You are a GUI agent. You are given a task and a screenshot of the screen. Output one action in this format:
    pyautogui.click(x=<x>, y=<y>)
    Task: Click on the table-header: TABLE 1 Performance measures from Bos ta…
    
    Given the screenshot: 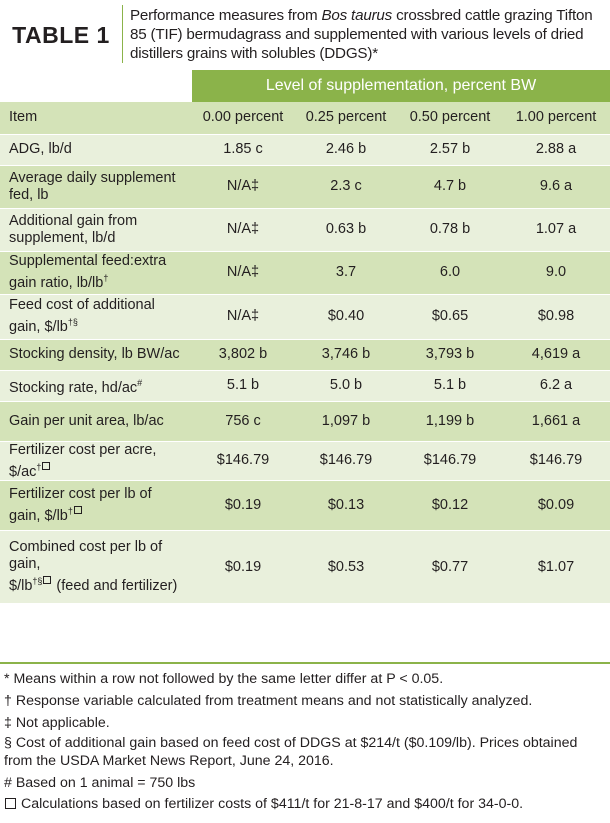 What is the action you would take?
    pyautogui.click(x=305, y=35)
    